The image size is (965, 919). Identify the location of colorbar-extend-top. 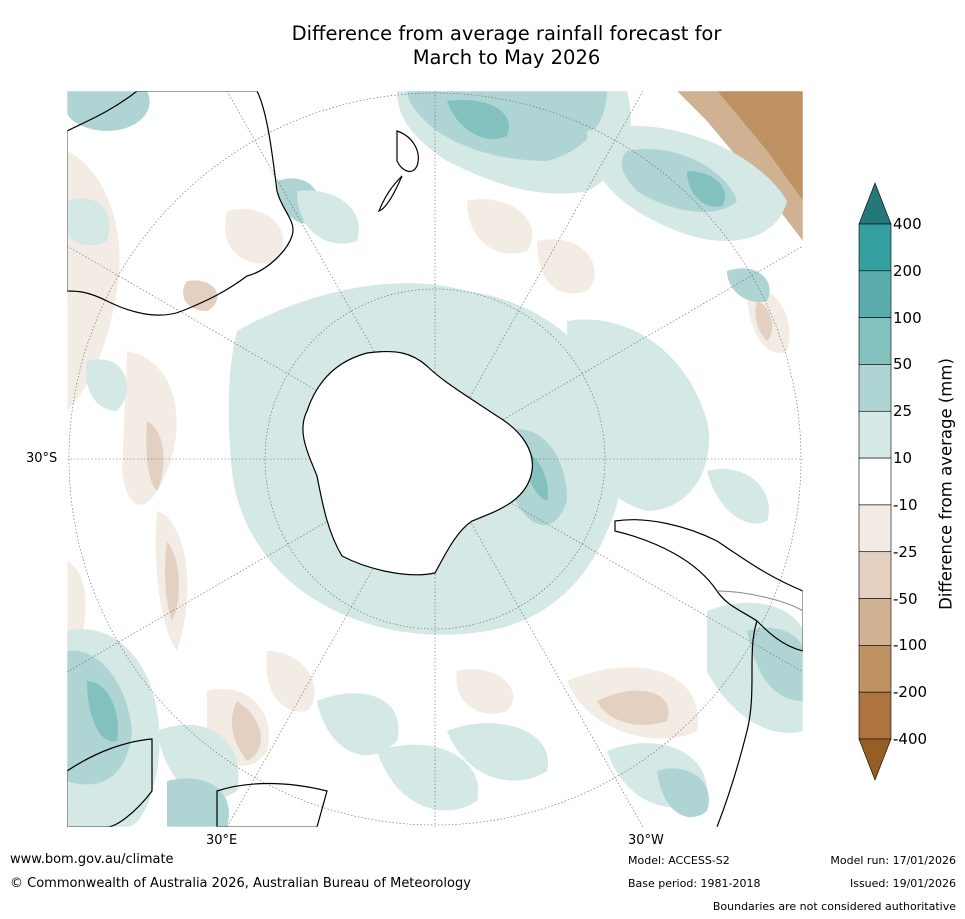
(875, 203).